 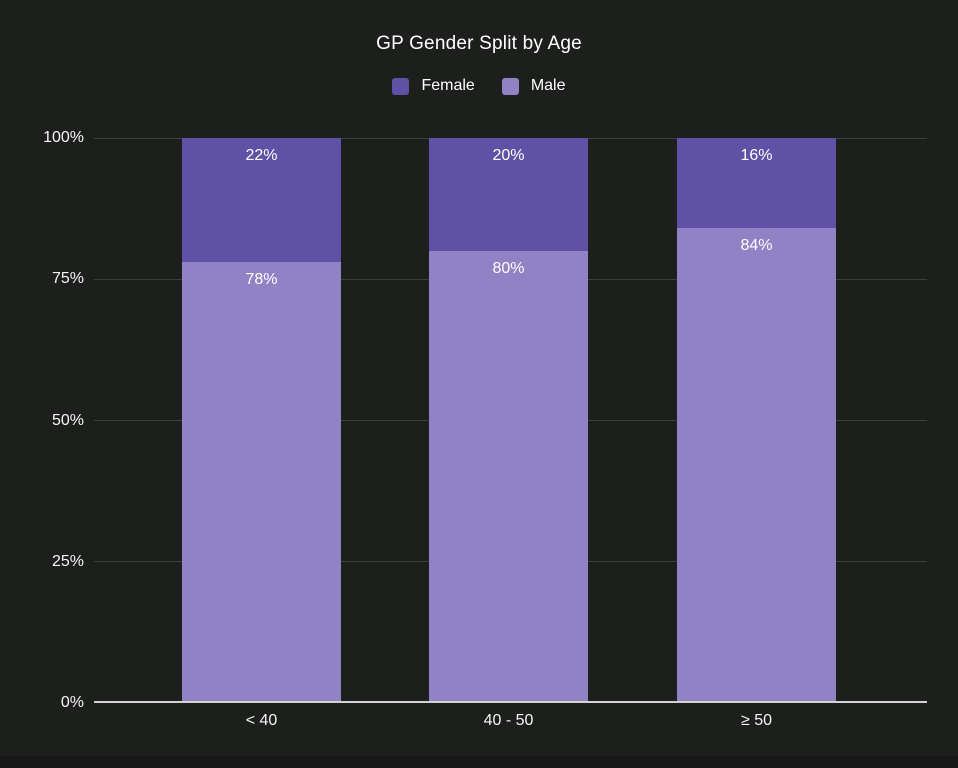 I want to click on legend-item-male: Male, so click(x=533, y=86).